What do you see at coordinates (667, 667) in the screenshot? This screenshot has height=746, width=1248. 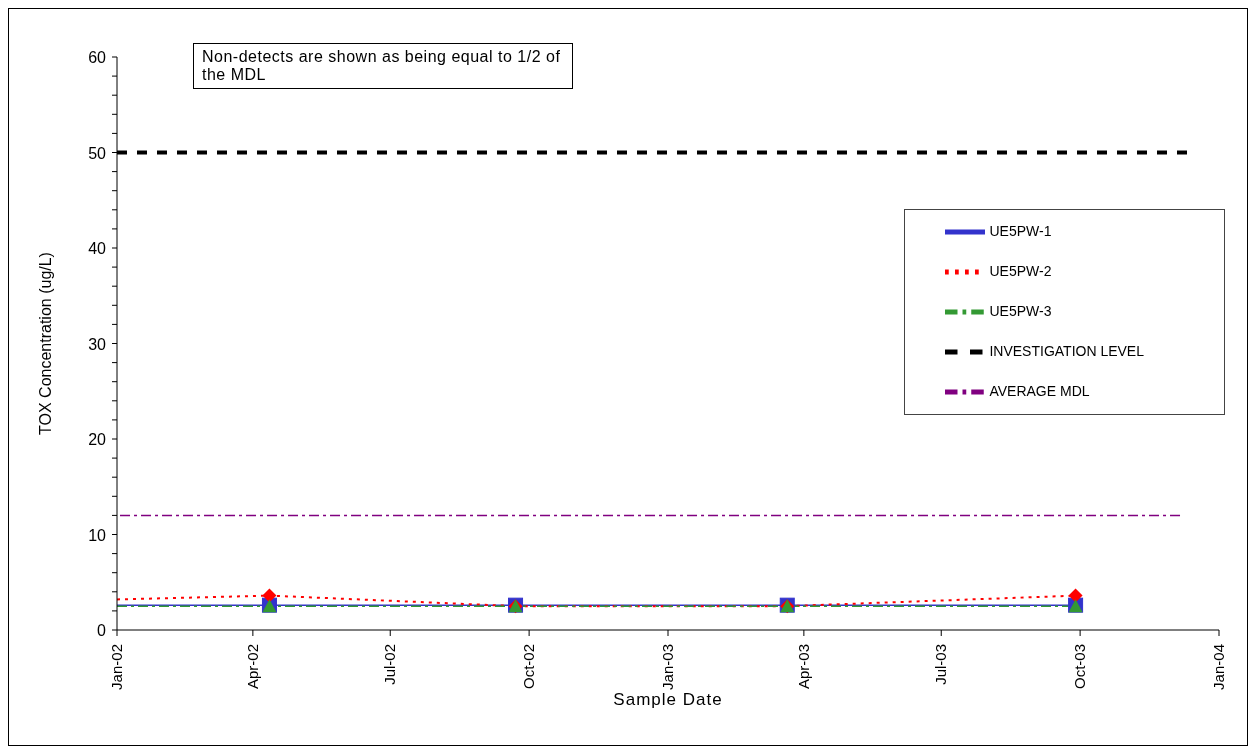 I see `x-tick-label: Jan-03` at bounding box center [667, 667].